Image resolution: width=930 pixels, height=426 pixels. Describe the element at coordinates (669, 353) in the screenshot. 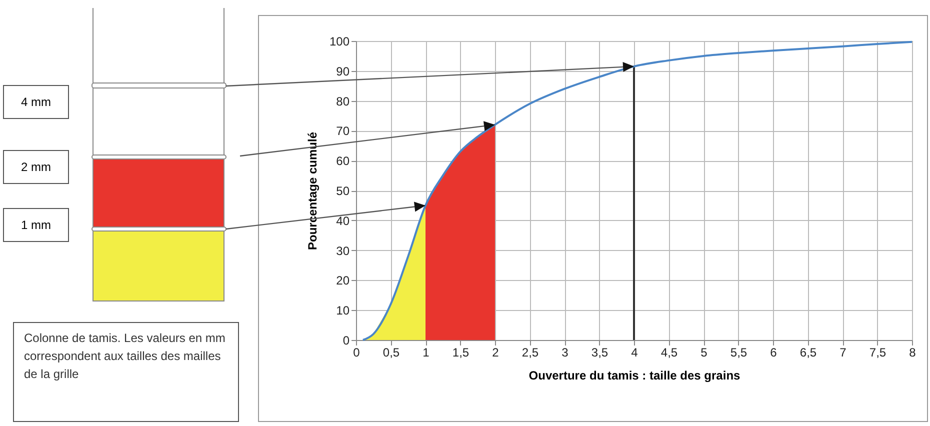

I see `x-tick-label: 4,5` at that location.